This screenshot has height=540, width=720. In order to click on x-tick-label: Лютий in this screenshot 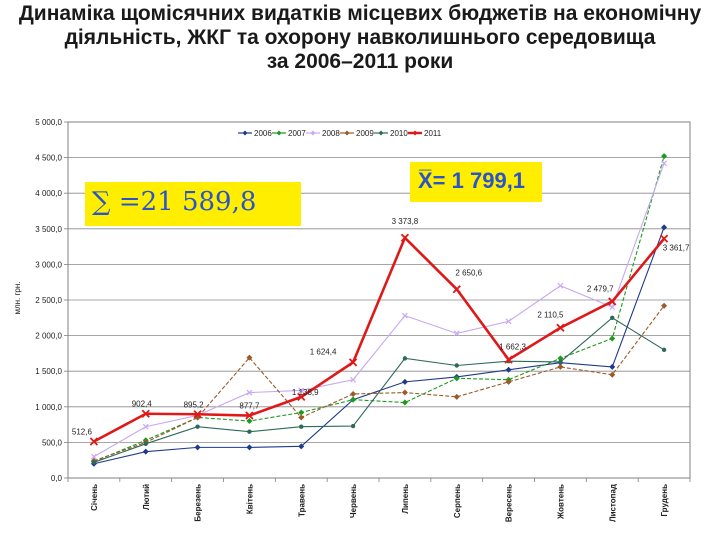, I will do `click(146, 497)`.